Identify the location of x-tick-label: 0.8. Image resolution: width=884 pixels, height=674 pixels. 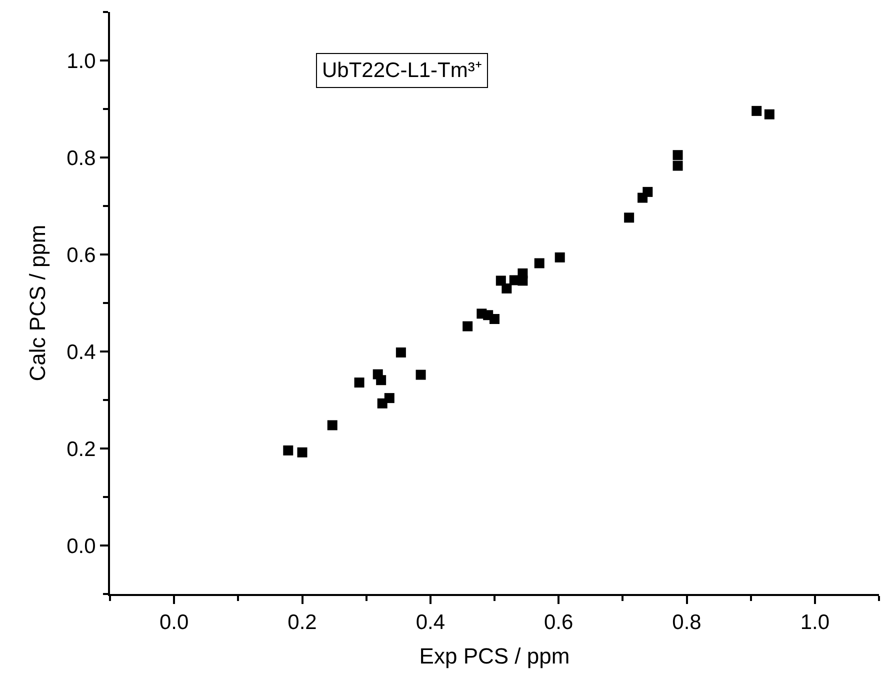
(687, 622).